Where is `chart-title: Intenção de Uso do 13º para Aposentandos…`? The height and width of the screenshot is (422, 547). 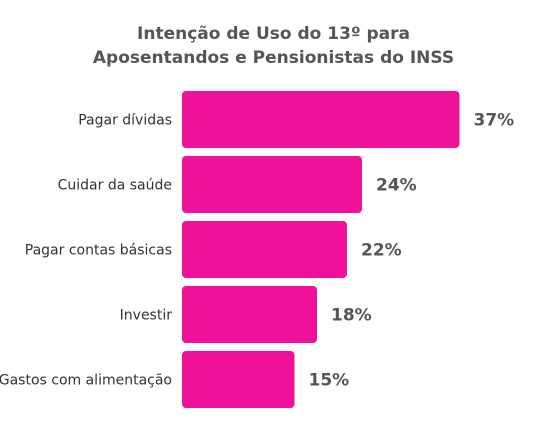 chart-title: Intenção de Uso do 13º para Aposentandos… is located at coordinates (273, 46).